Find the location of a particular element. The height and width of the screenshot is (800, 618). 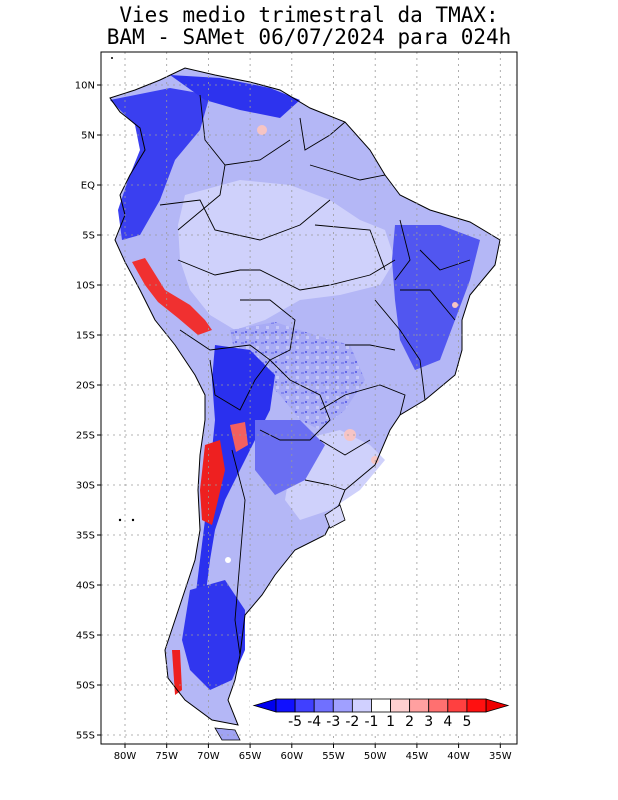

lat-tick-label: 5S is located at coordinates (88, 236).